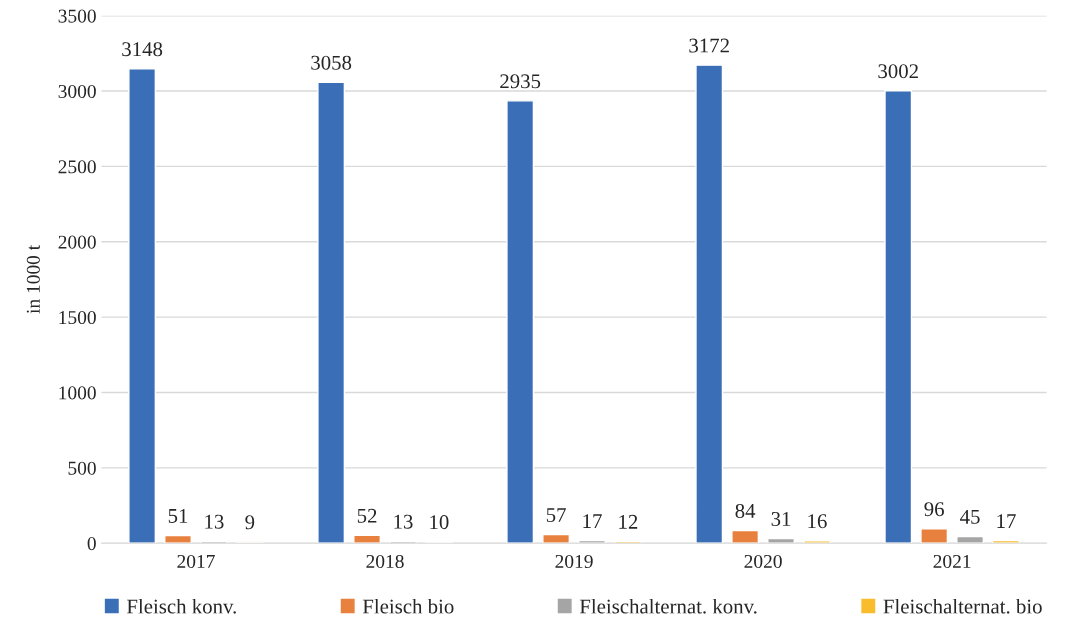 The width and height of the screenshot is (1068, 628). What do you see at coordinates (970, 516) in the screenshot?
I see `data-label: 45` at bounding box center [970, 516].